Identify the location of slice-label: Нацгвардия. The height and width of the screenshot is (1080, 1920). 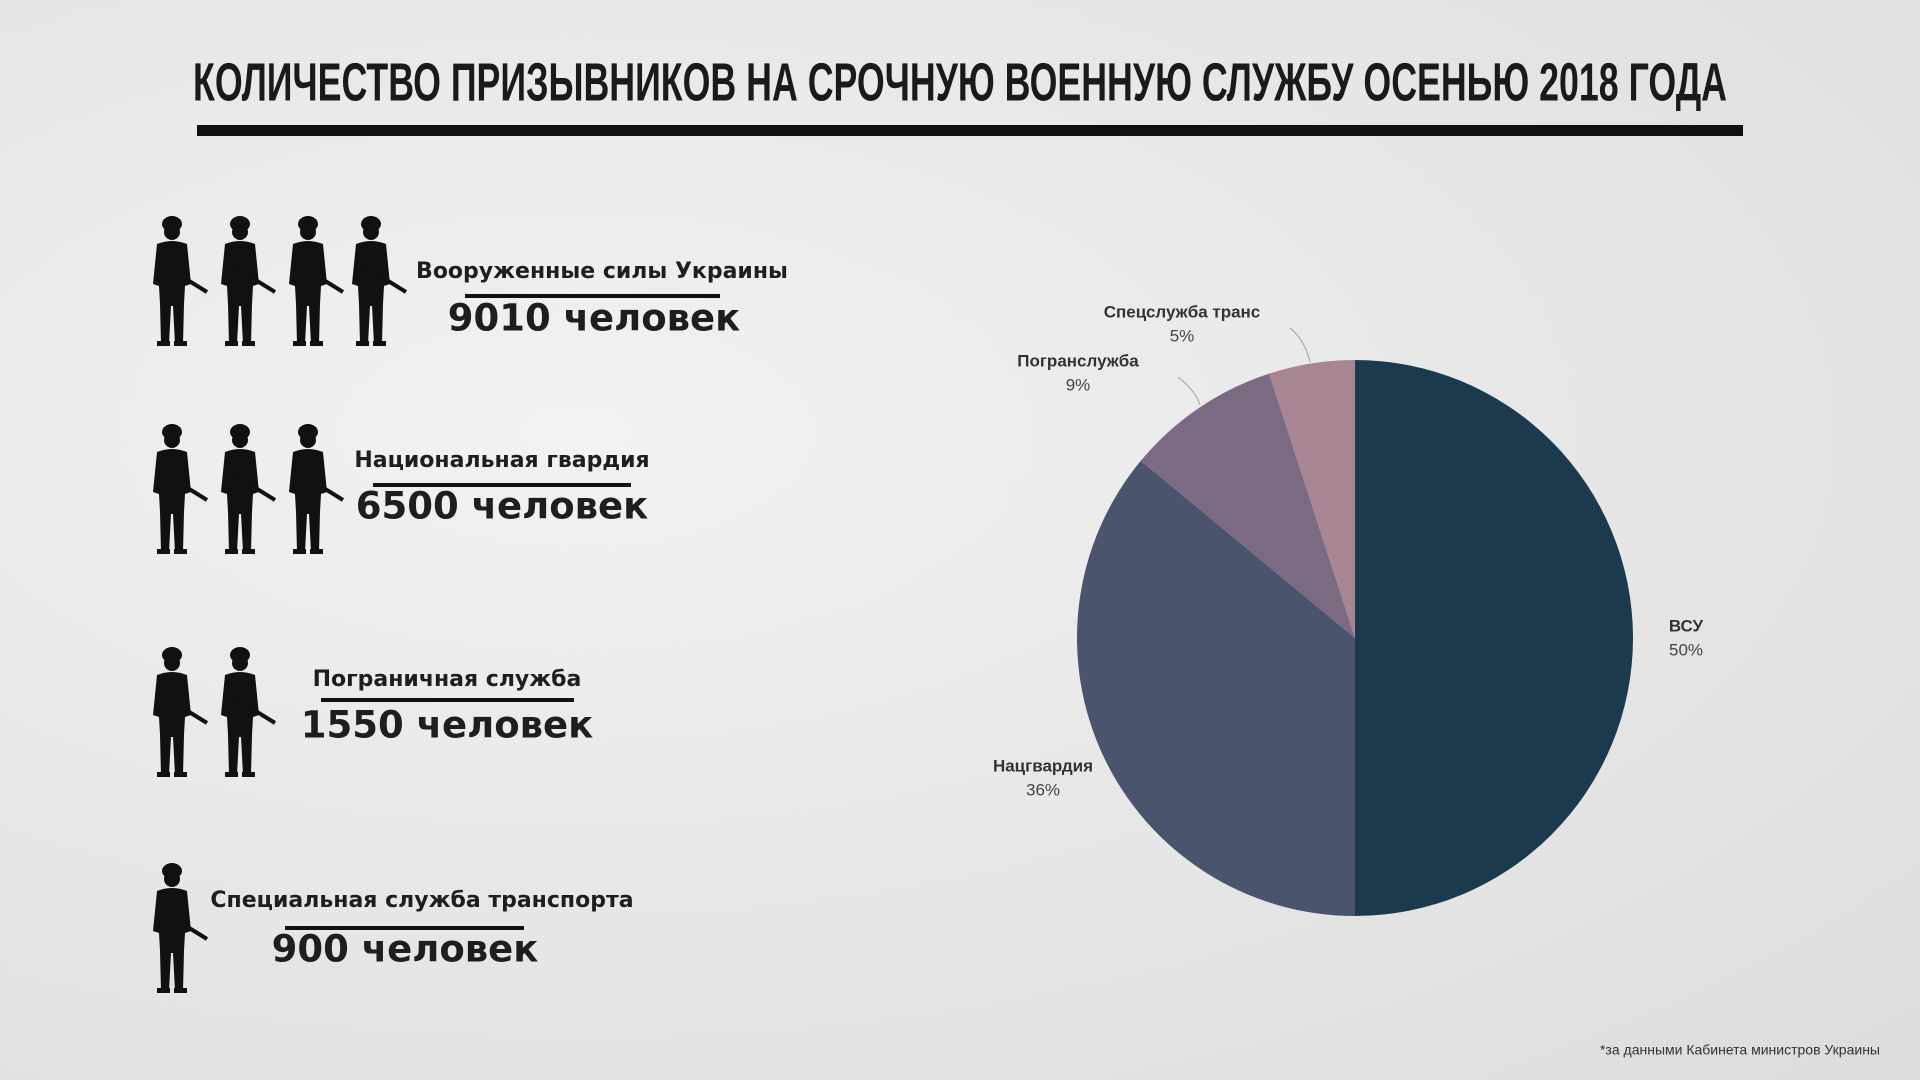
(1043, 765).